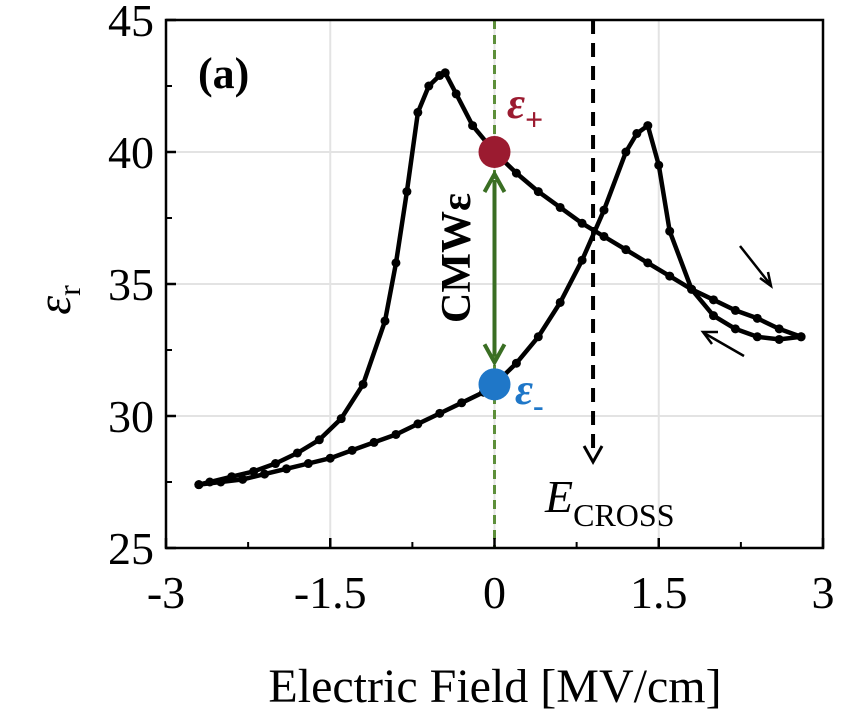  Describe the element at coordinates (494, 384) in the screenshot. I see `eps-minus-marker` at that location.